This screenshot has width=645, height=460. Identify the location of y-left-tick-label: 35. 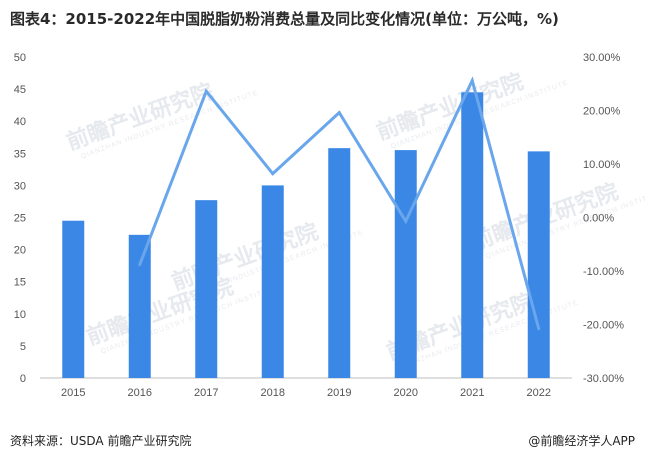
(20, 154).